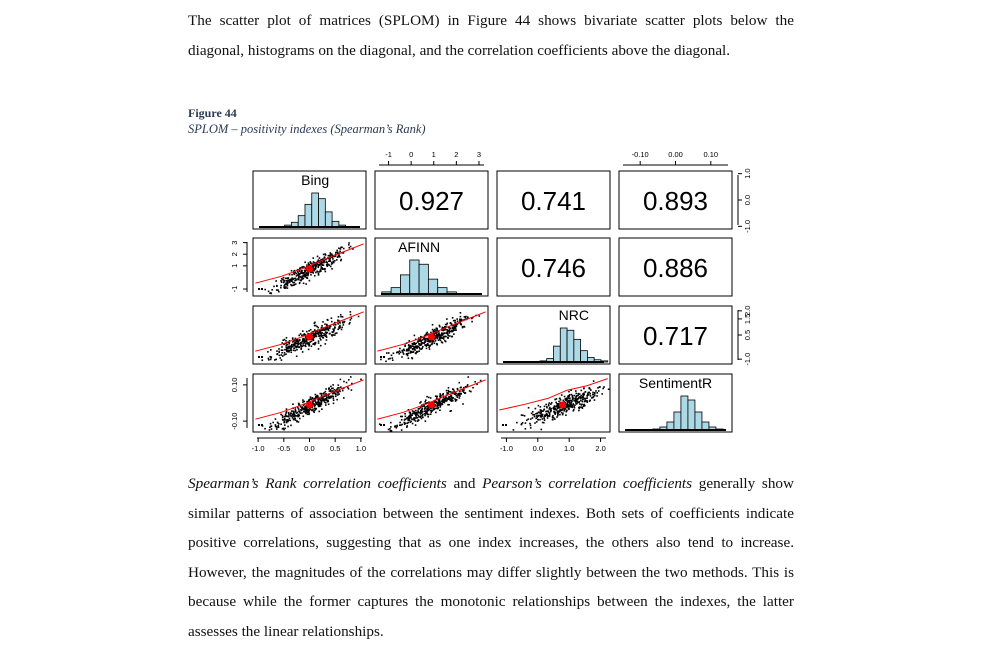 This screenshot has width=988, height=650. I want to click on figure-label: Figure 44, so click(212, 113).